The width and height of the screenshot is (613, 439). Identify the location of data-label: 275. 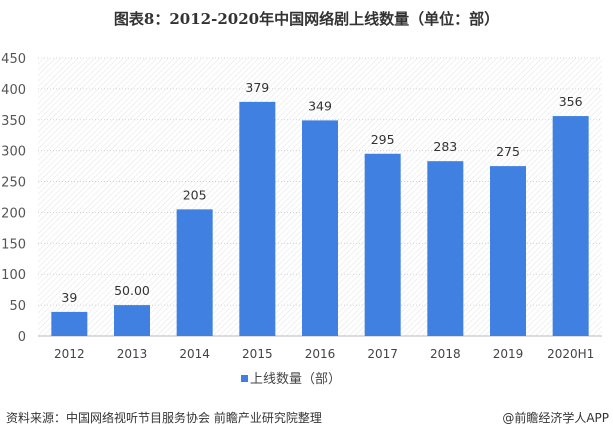
(508, 151).